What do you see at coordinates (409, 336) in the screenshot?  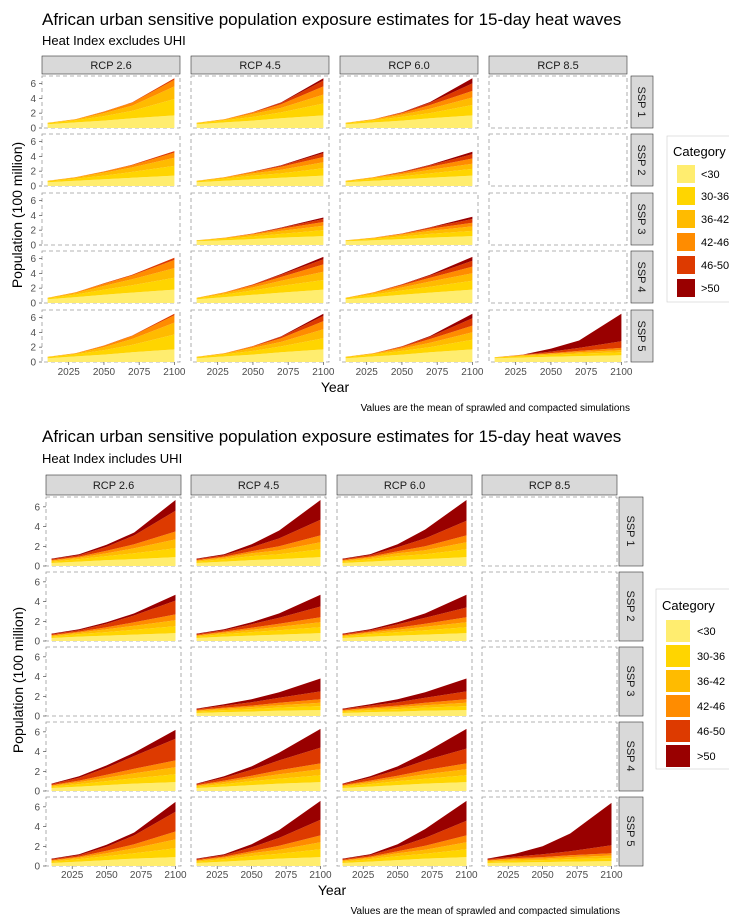 I see `chart-1-panel-rcp60-ssp5` at bounding box center [409, 336].